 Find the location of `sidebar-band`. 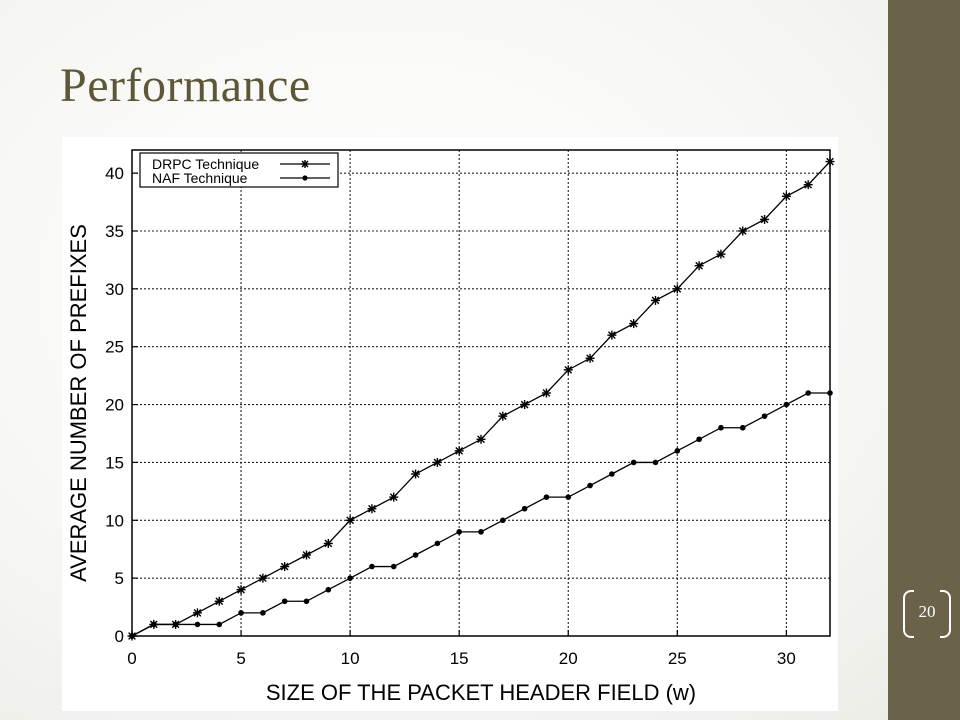

sidebar-band is located at coordinates (924, 360).